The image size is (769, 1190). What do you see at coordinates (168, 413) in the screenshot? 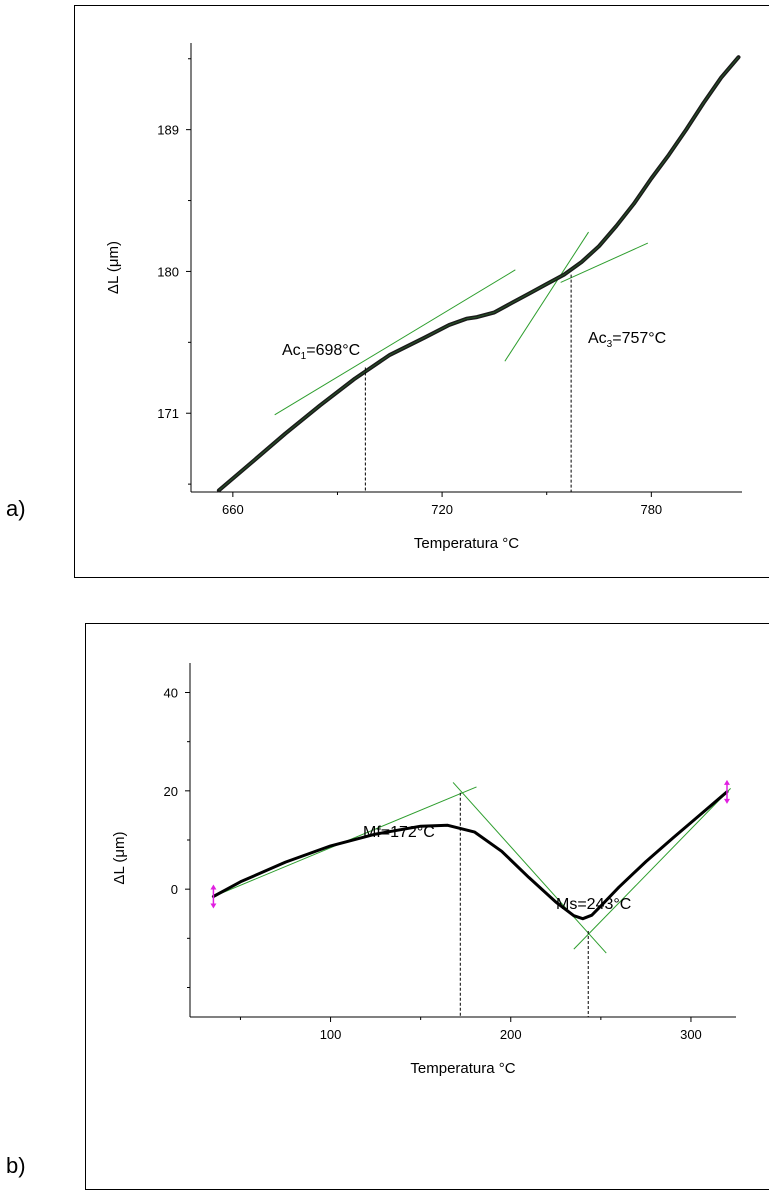
I see `y-tick-label: 171` at bounding box center [168, 413].